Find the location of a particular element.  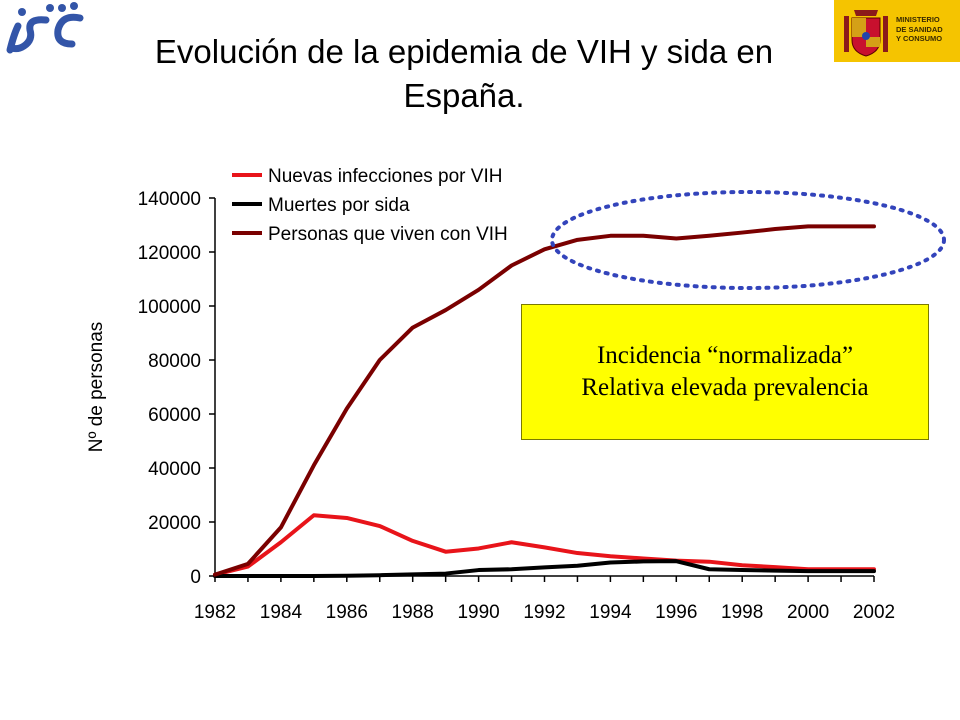

ministry-logo: MINISTERIO DE SANIDAD Y CONSUMO is located at coordinates (897, 31).